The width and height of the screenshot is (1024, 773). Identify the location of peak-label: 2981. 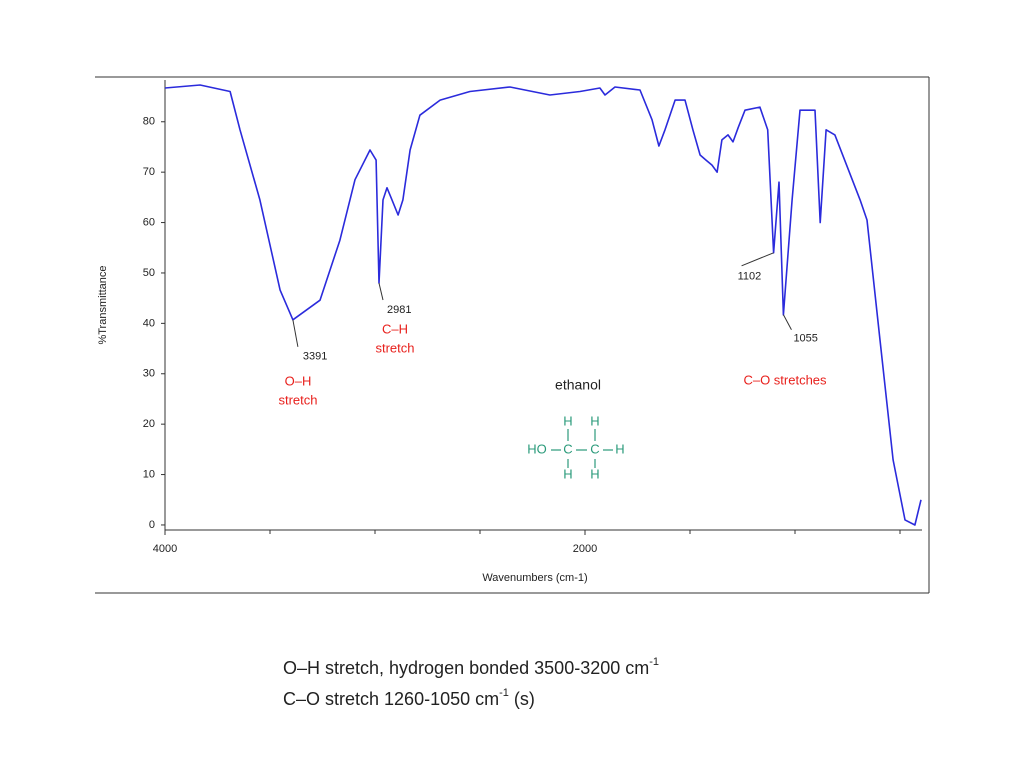
(399, 310).